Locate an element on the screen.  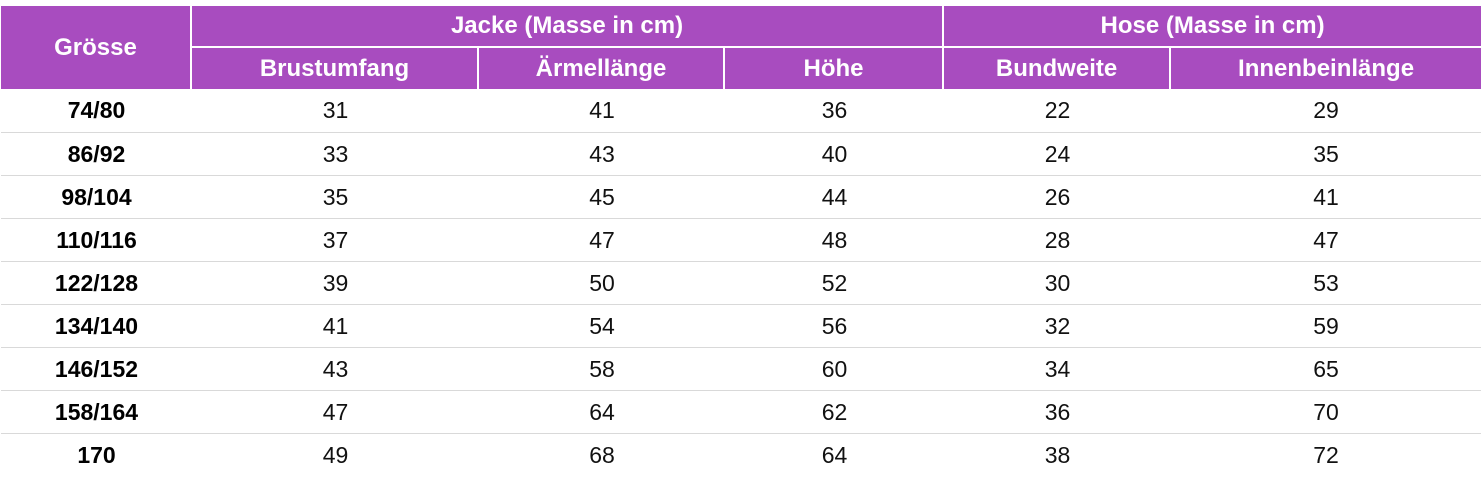
height-cell: 36 is located at coordinates (835, 111).